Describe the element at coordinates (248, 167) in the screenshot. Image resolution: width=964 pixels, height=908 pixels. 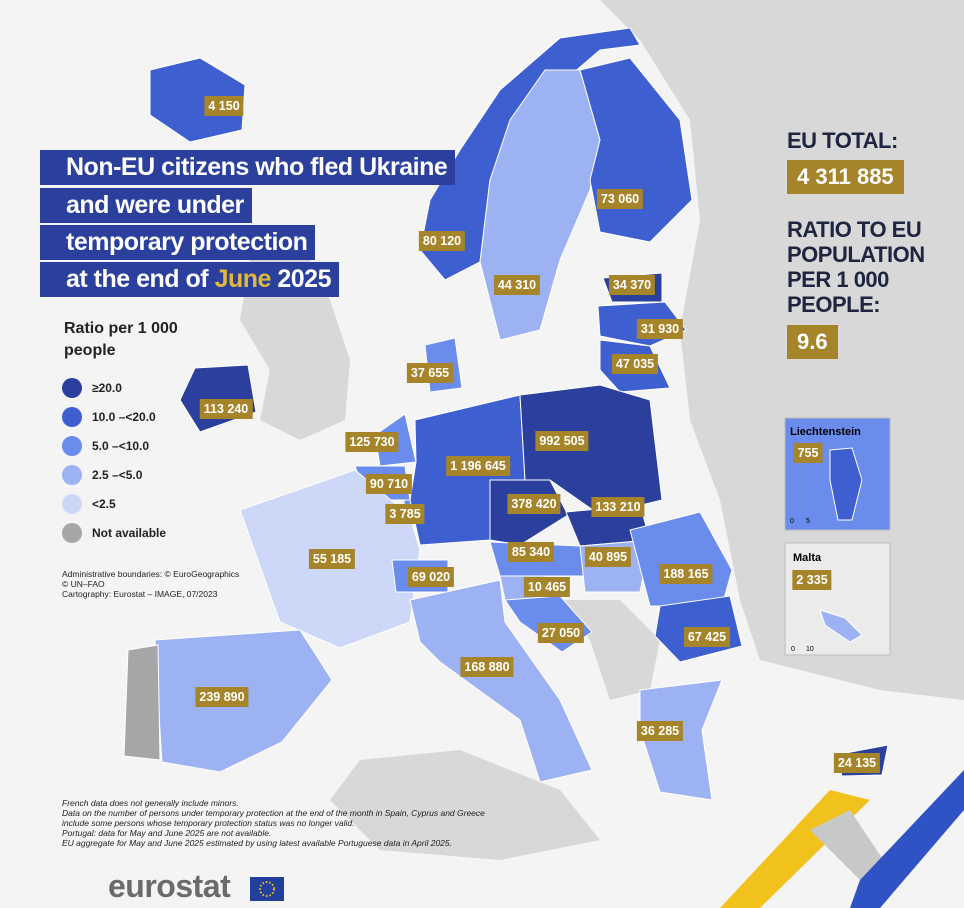
I see `title-line: Non-EU citizens who fled Ukraine` at that location.